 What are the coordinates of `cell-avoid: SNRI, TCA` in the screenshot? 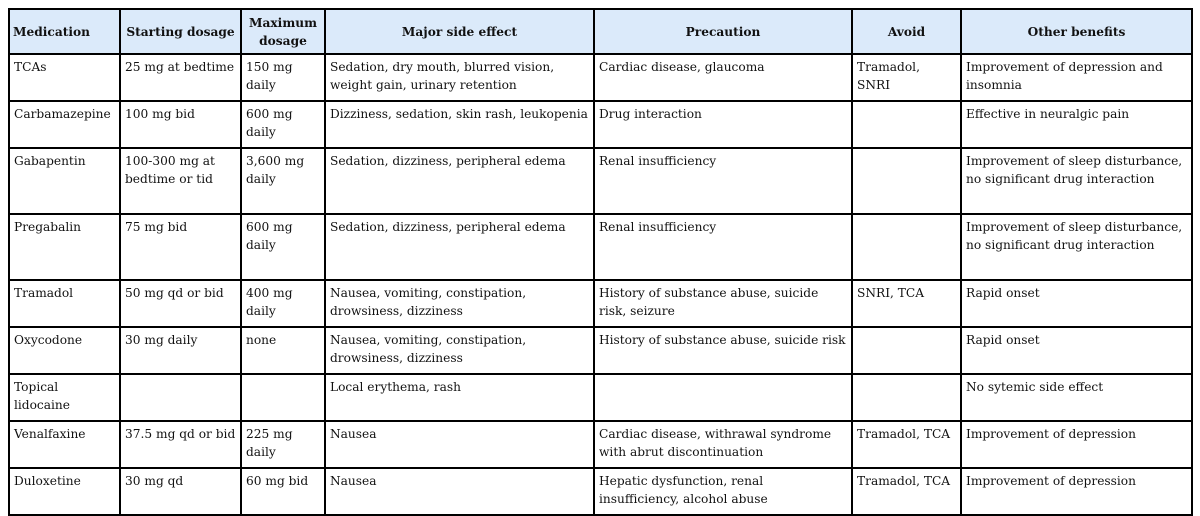 It's located at (906, 303).